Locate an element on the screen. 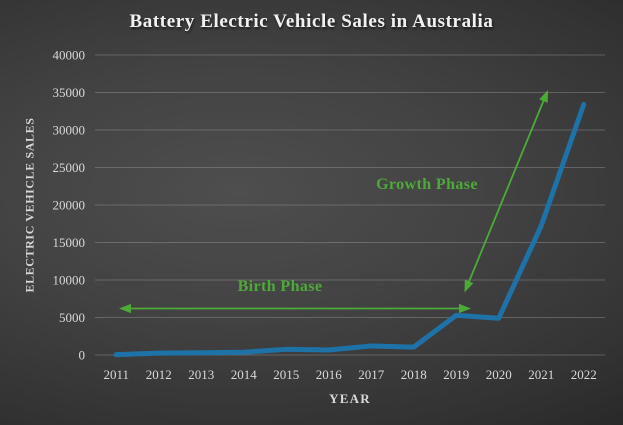  x-tick-label: 2013 is located at coordinates (201, 374).